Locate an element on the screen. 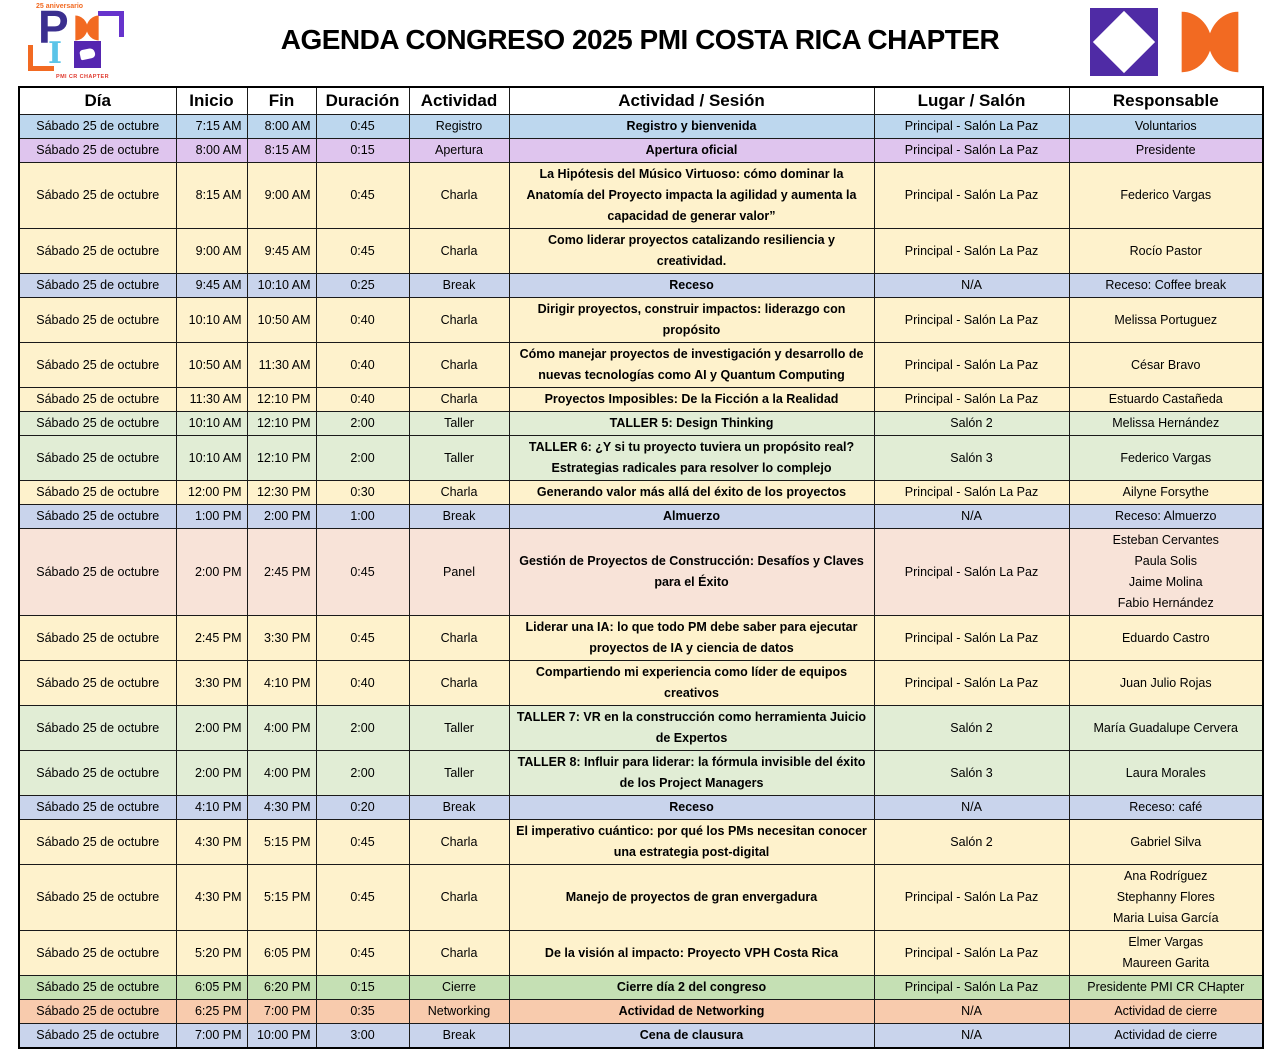 This screenshot has width=1280, height=1060. cell-fin: 3:30 PM is located at coordinates (281, 638).